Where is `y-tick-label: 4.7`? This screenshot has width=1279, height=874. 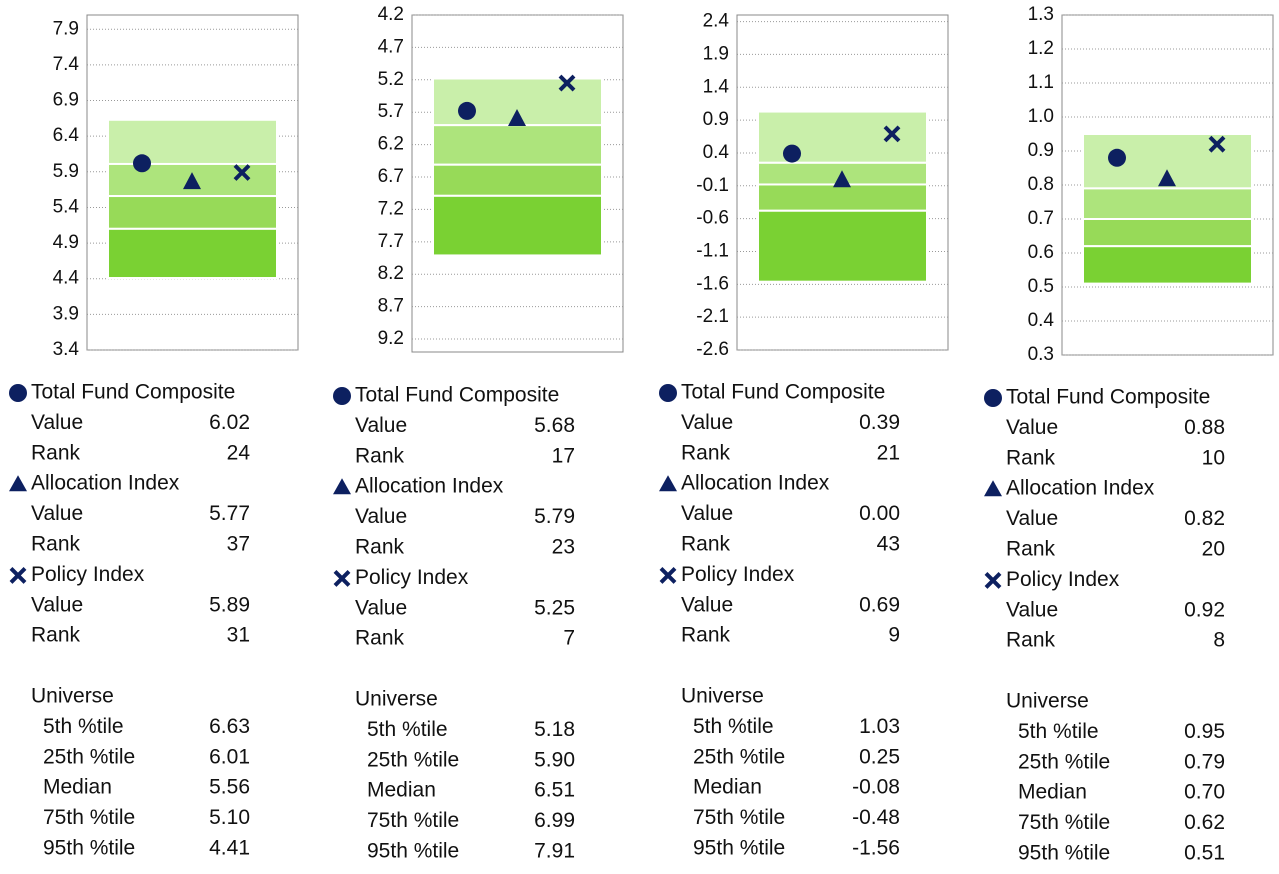
y-tick-label: 4.7 is located at coordinates (391, 46).